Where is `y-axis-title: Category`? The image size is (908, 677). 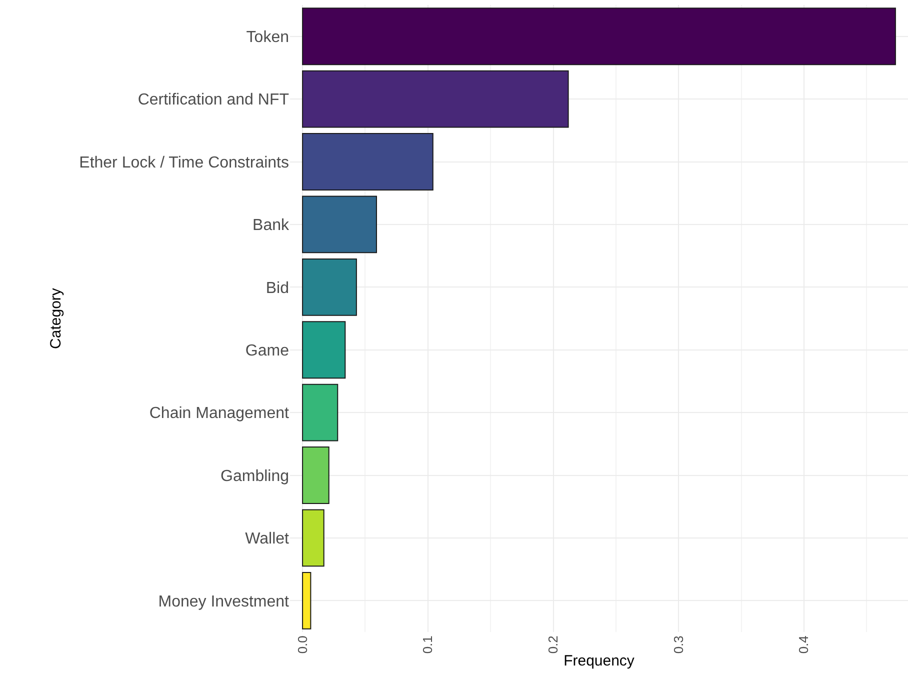 y-axis-title: Category is located at coordinates (55, 318).